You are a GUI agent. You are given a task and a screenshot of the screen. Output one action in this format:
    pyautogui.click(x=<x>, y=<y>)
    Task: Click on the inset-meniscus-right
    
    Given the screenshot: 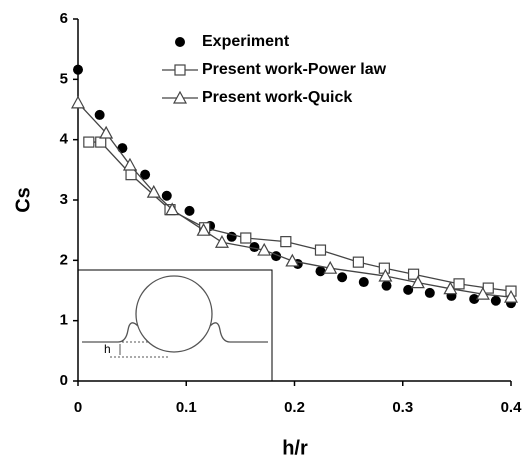 What is the action you would take?
    pyautogui.click(x=238, y=332)
    